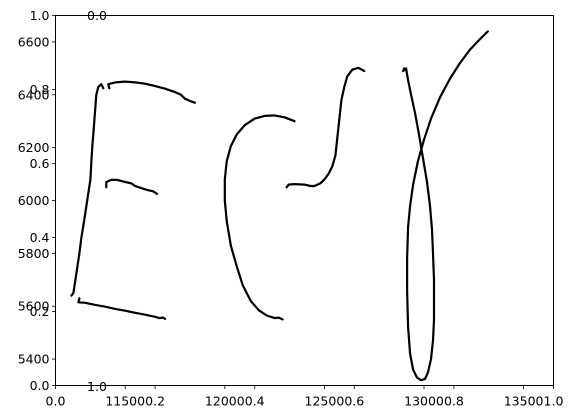 This screenshot has height=418, width=571. I want to click on overlay-x-tick-label: 1.0, so click(554, 401).